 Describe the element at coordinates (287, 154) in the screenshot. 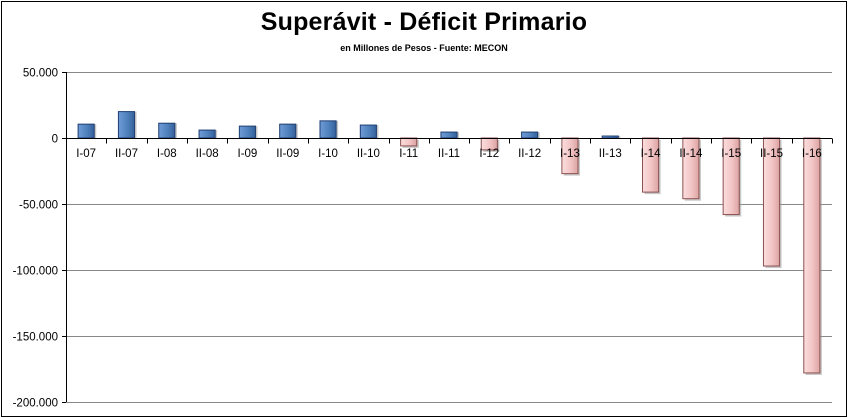

I see `x-tick-label: II-09` at that location.